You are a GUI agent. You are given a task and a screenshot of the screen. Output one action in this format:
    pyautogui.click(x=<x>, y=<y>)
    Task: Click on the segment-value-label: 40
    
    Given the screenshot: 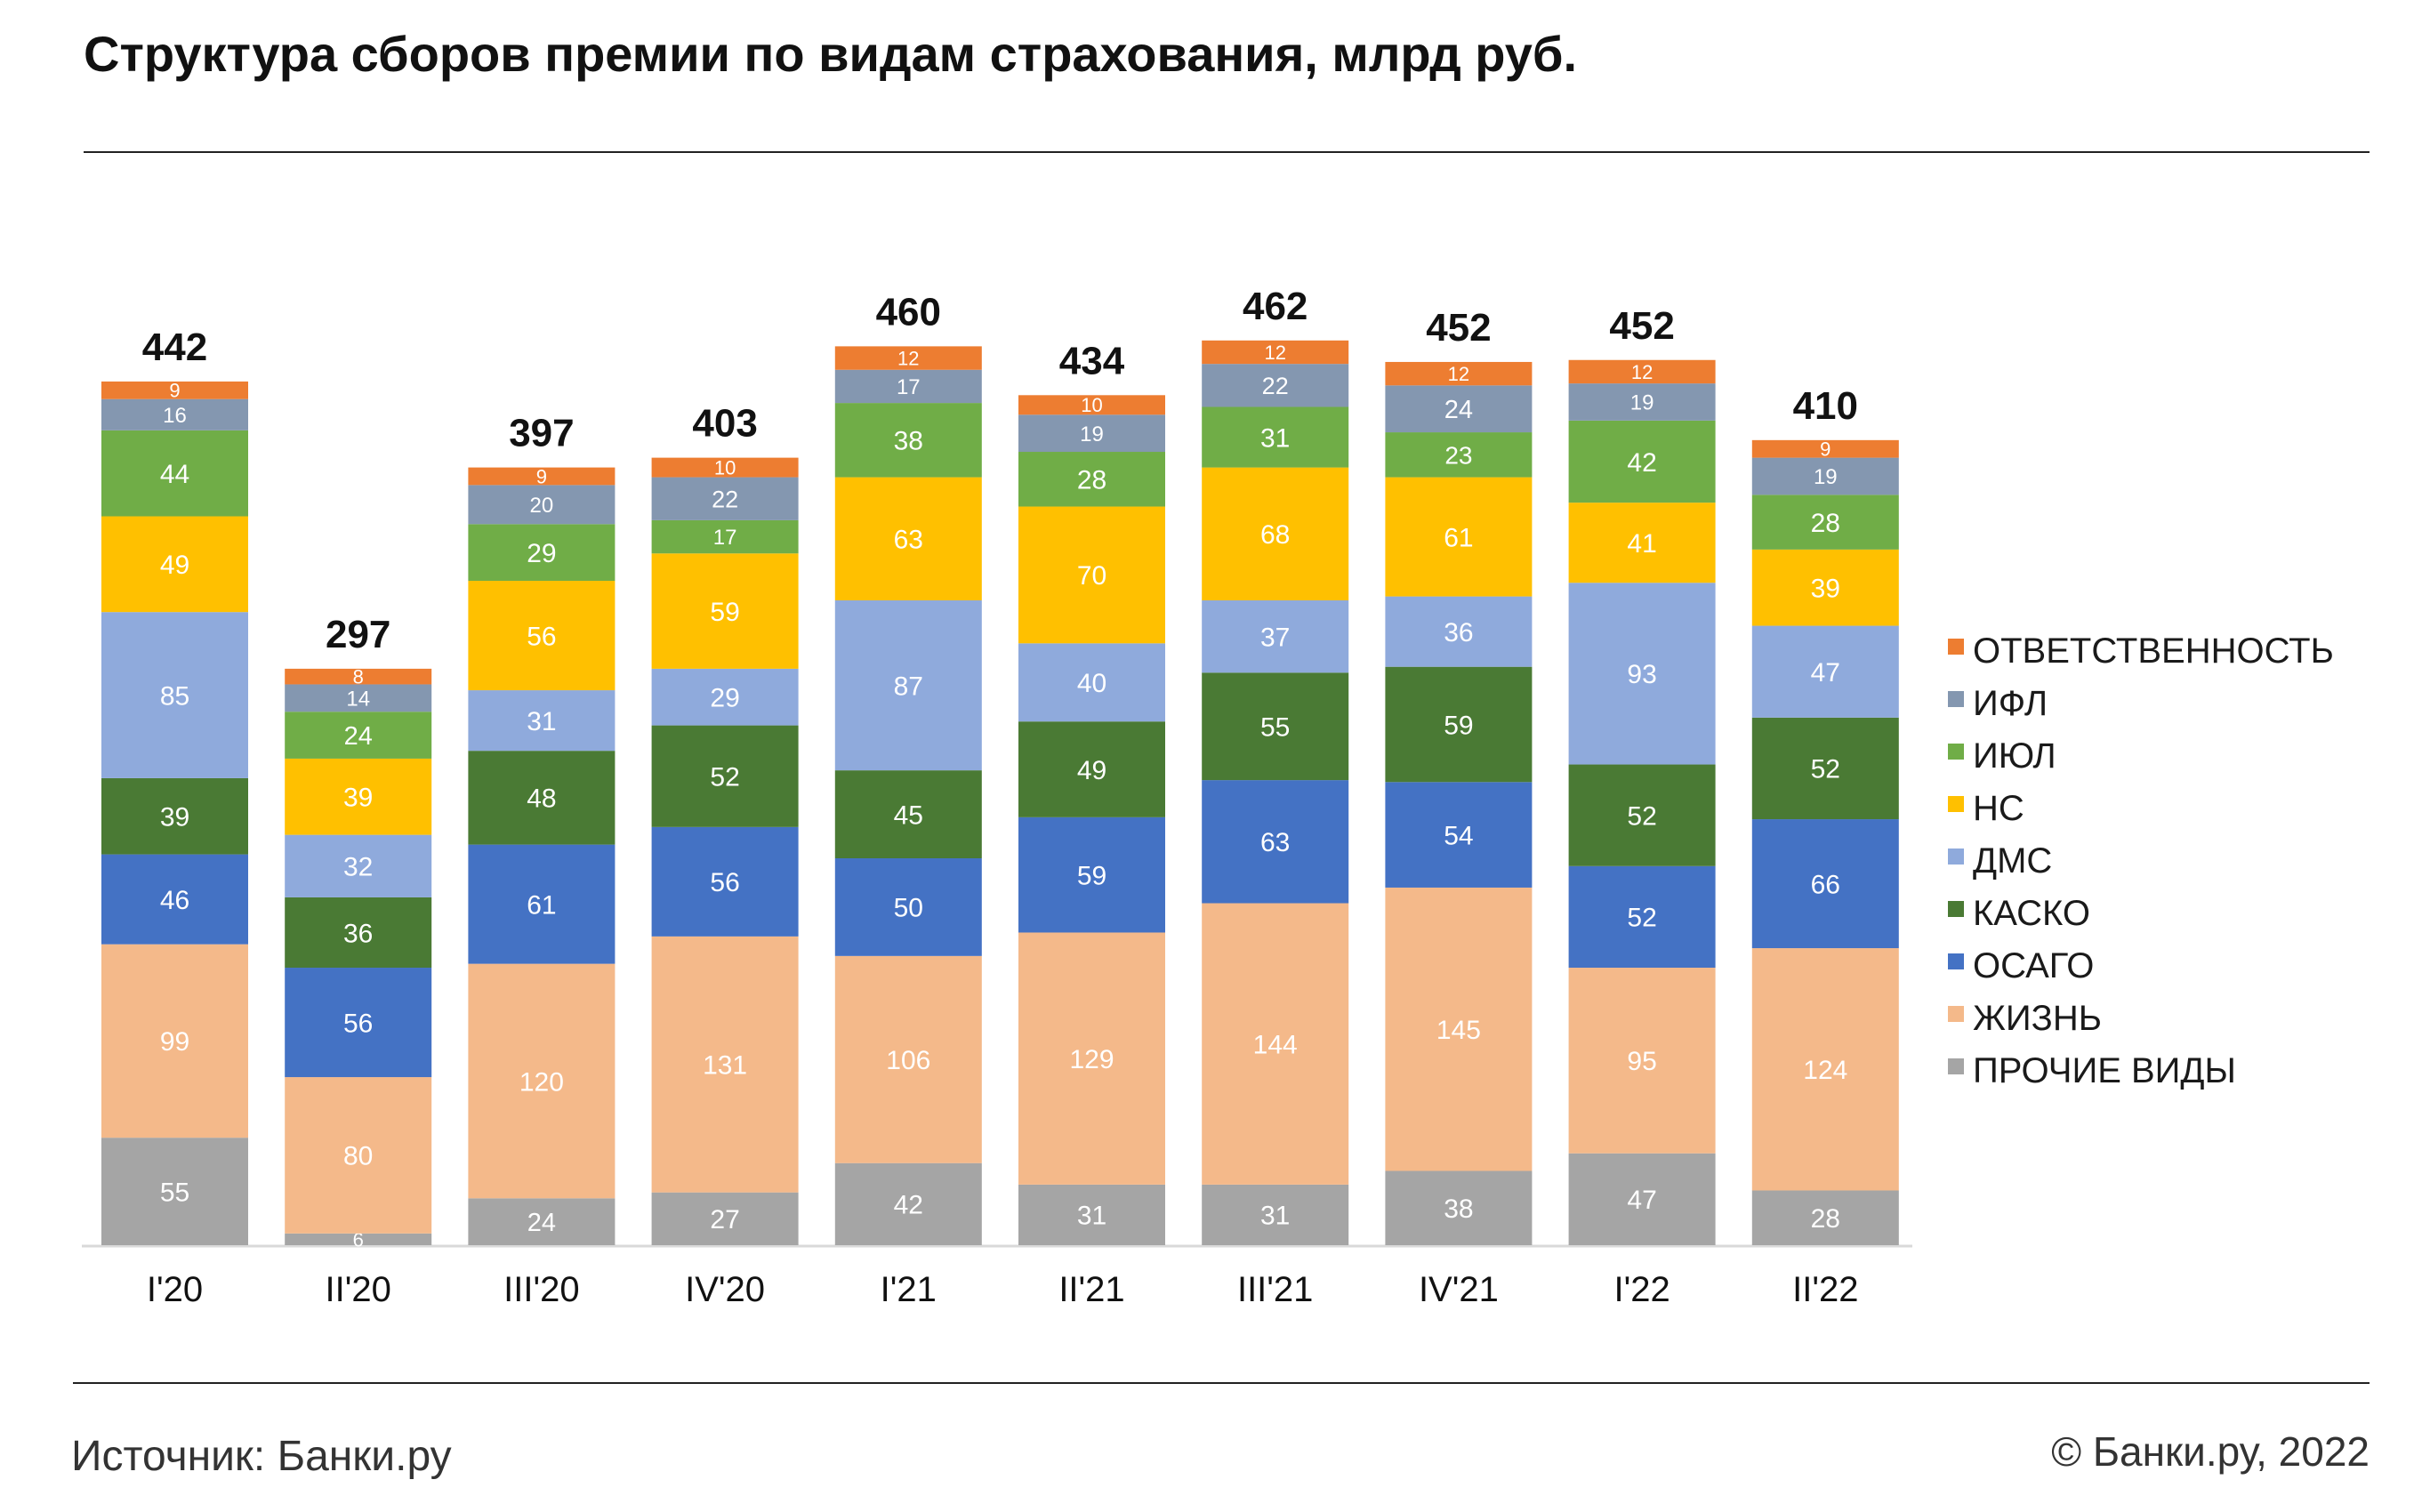 What is the action you would take?
    pyautogui.click(x=1091, y=684)
    